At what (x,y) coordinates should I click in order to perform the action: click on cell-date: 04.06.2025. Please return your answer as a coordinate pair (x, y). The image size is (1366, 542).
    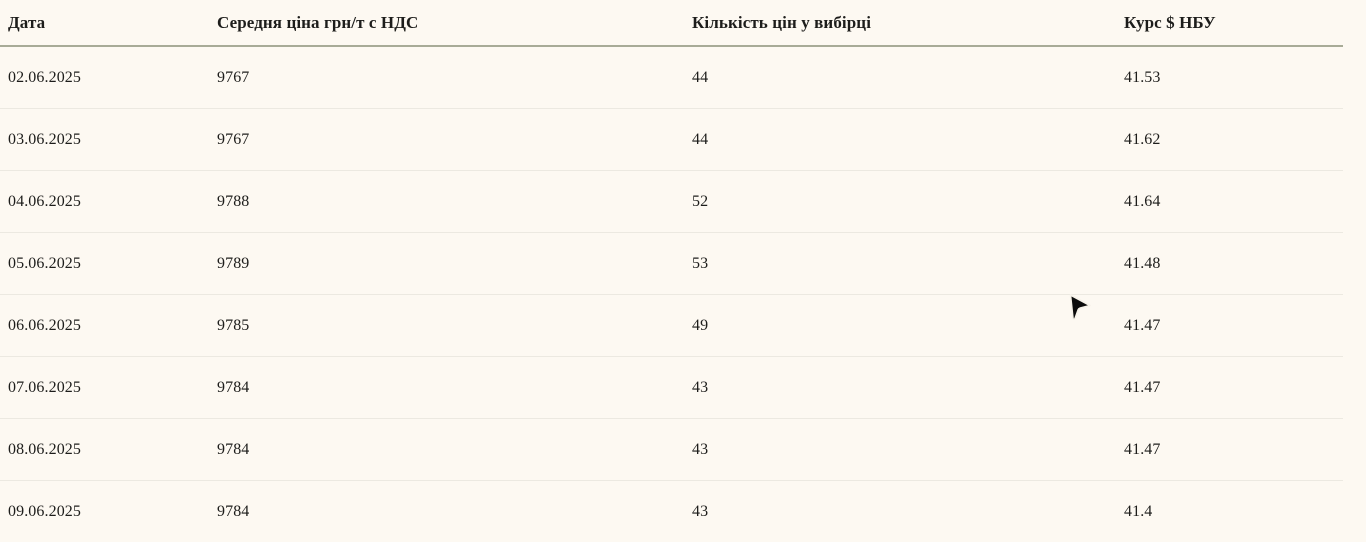
    Looking at the image, I should click on (104, 202).